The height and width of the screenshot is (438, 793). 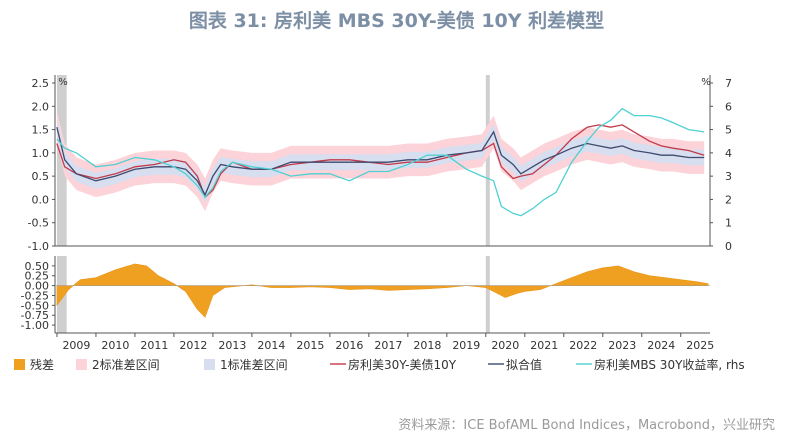 I want to click on ytick-right-label-6: 1, so click(x=728, y=223).